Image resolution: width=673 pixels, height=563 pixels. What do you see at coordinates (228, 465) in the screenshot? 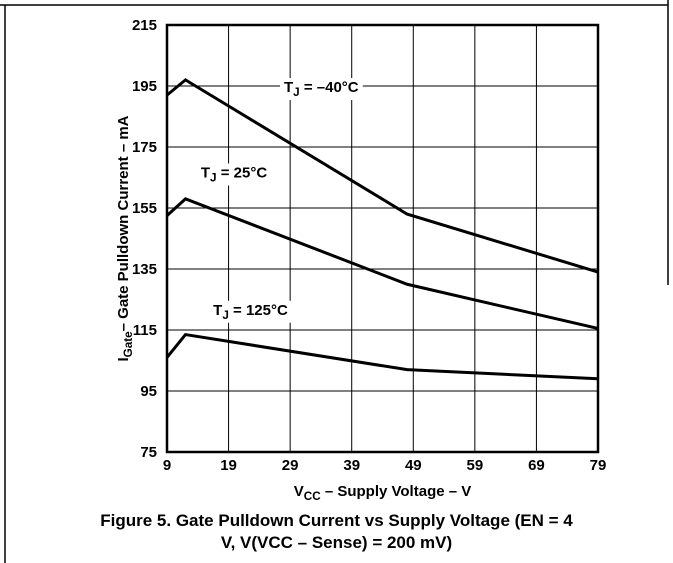
I see `x-tick-label: 19` at bounding box center [228, 465].